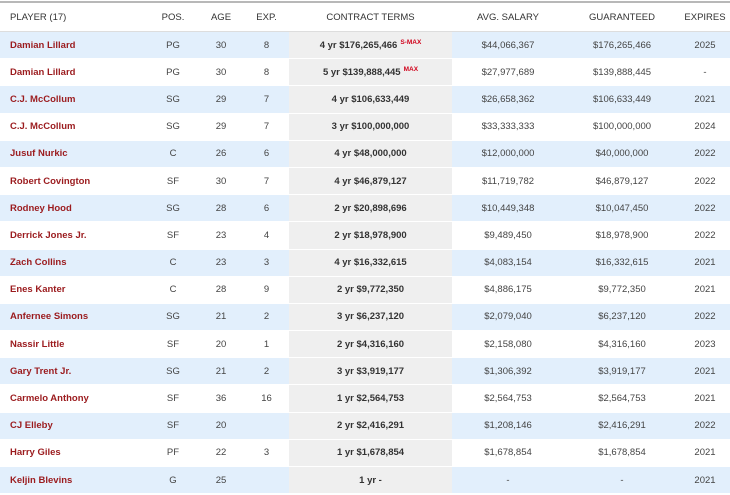 This screenshot has height=495, width=730. Describe the element at coordinates (74, 453) in the screenshot. I see `player-cell: Harry Giles` at that location.